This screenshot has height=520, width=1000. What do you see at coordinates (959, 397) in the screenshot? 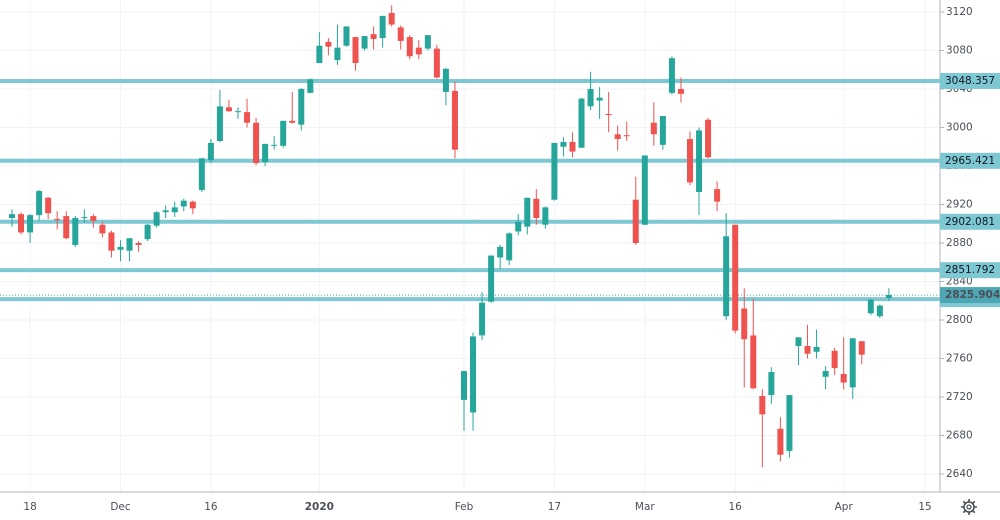
I see `y-tick-label: 2720` at bounding box center [959, 397].